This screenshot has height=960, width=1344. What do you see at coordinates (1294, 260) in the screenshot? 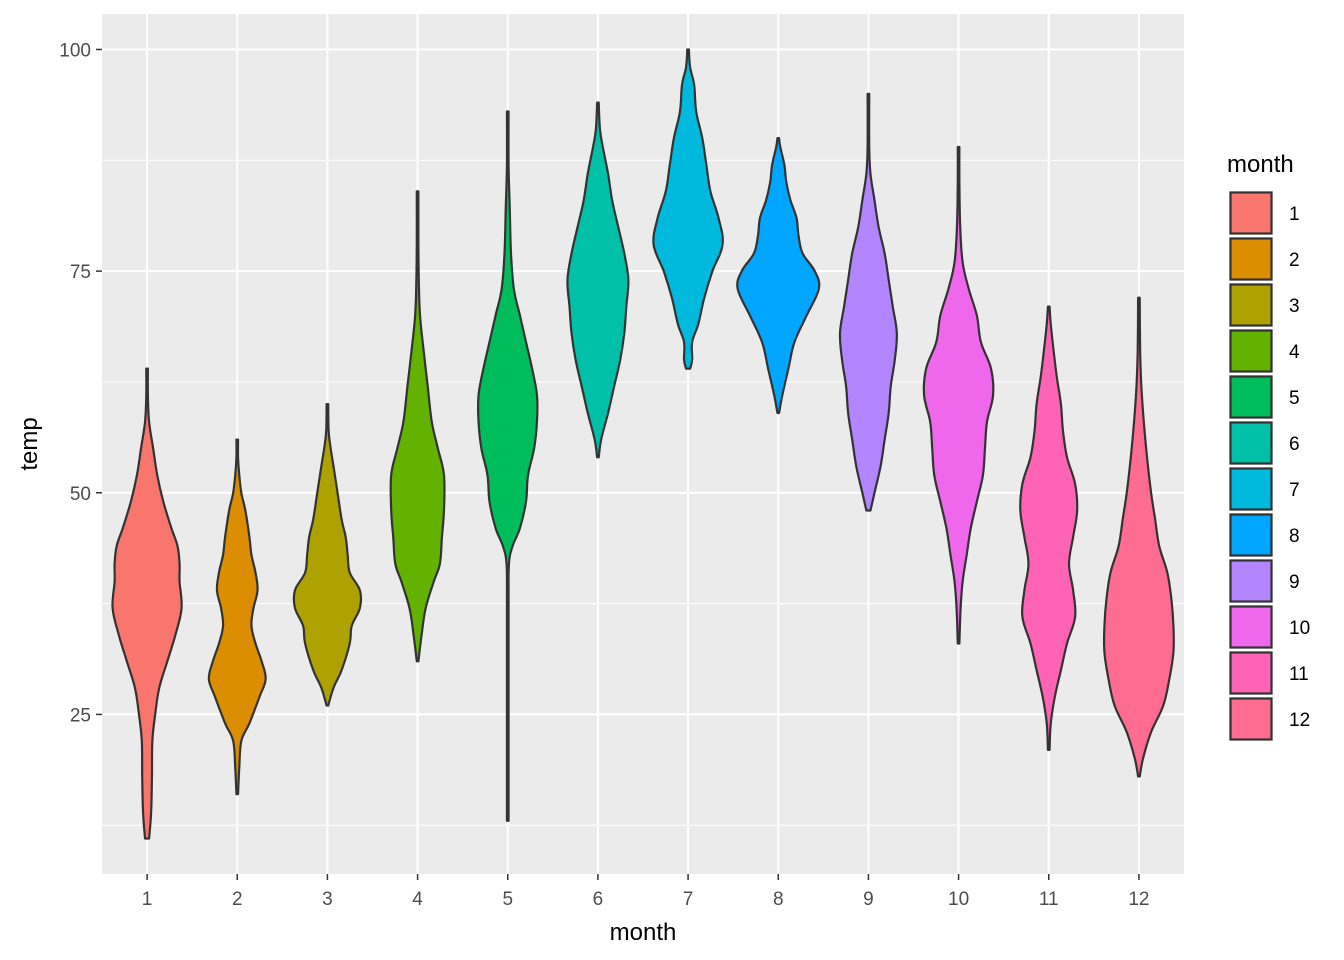
I see `legend-label: 2` at bounding box center [1294, 260].